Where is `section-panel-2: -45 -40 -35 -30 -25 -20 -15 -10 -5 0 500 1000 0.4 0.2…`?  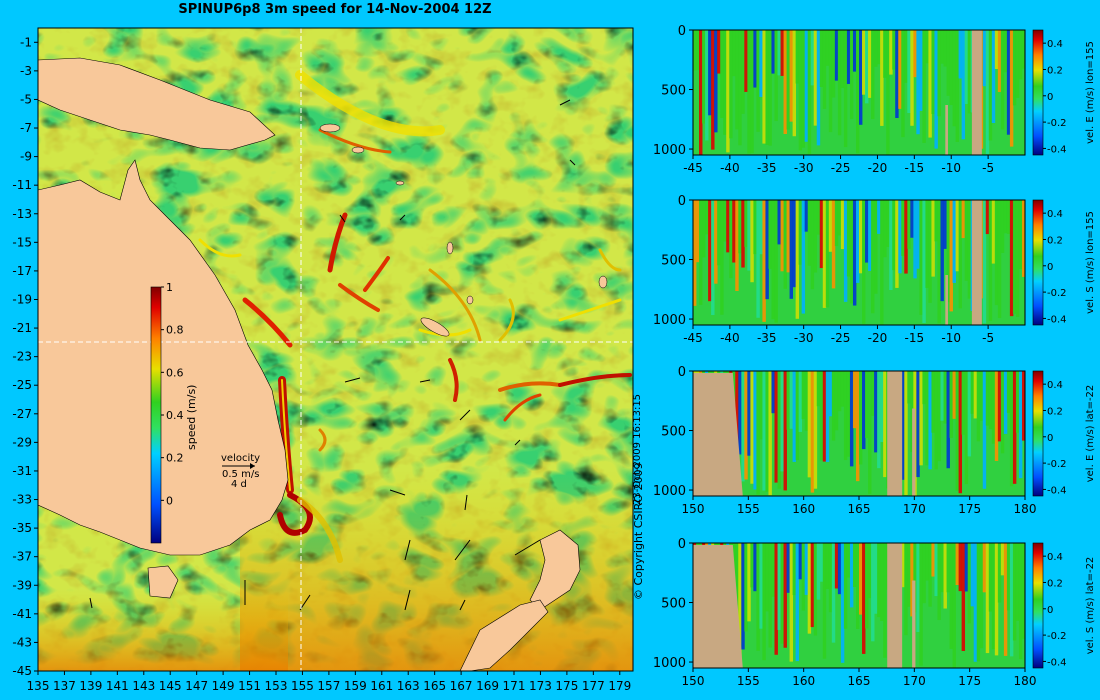
section-panel-2: -45 -40 -35 -30 -25 -20 -15 -10 -5 0 500 1000 0.4 0.2… is located at coordinates (874, 269).